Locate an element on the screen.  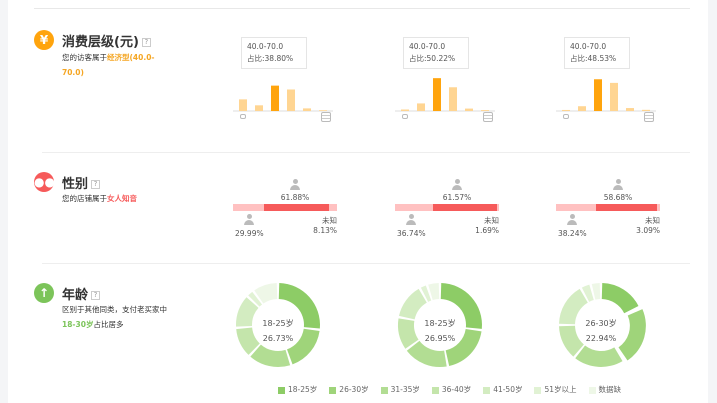
gender-bar-chart: 61.88% 29.99% 未知 8.13% is located at coordinates (285, 205).